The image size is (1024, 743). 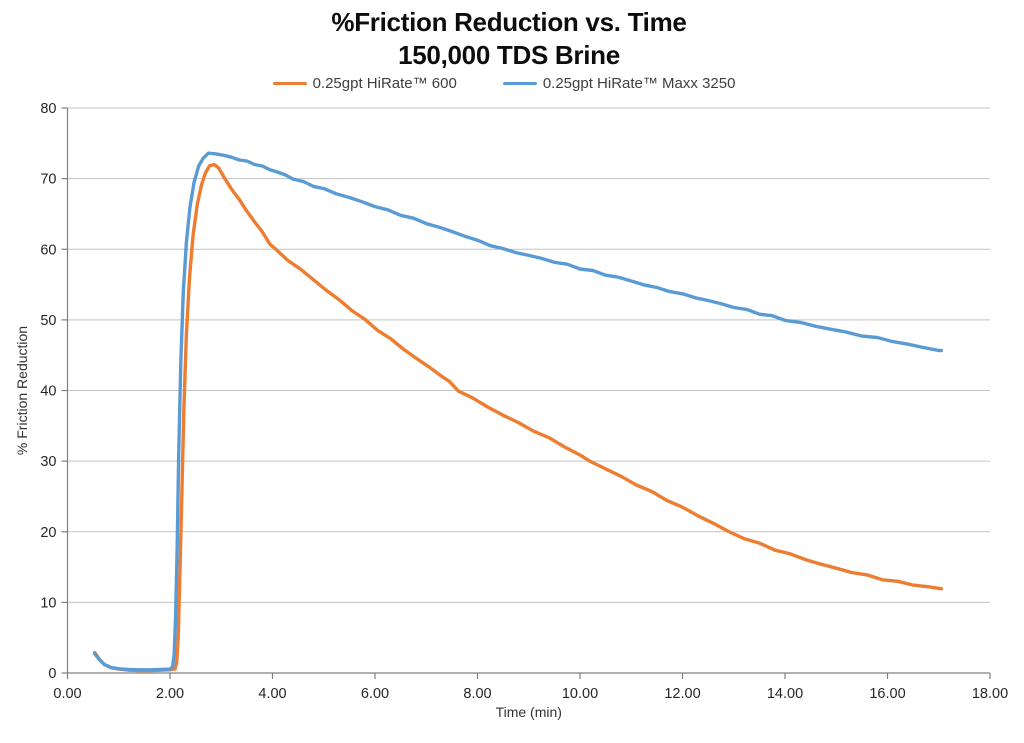 What do you see at coordinates (990, 694) in the screenshot?
I see `x-tick-label-18.00: 18.00` at bounding box center [990, 694].